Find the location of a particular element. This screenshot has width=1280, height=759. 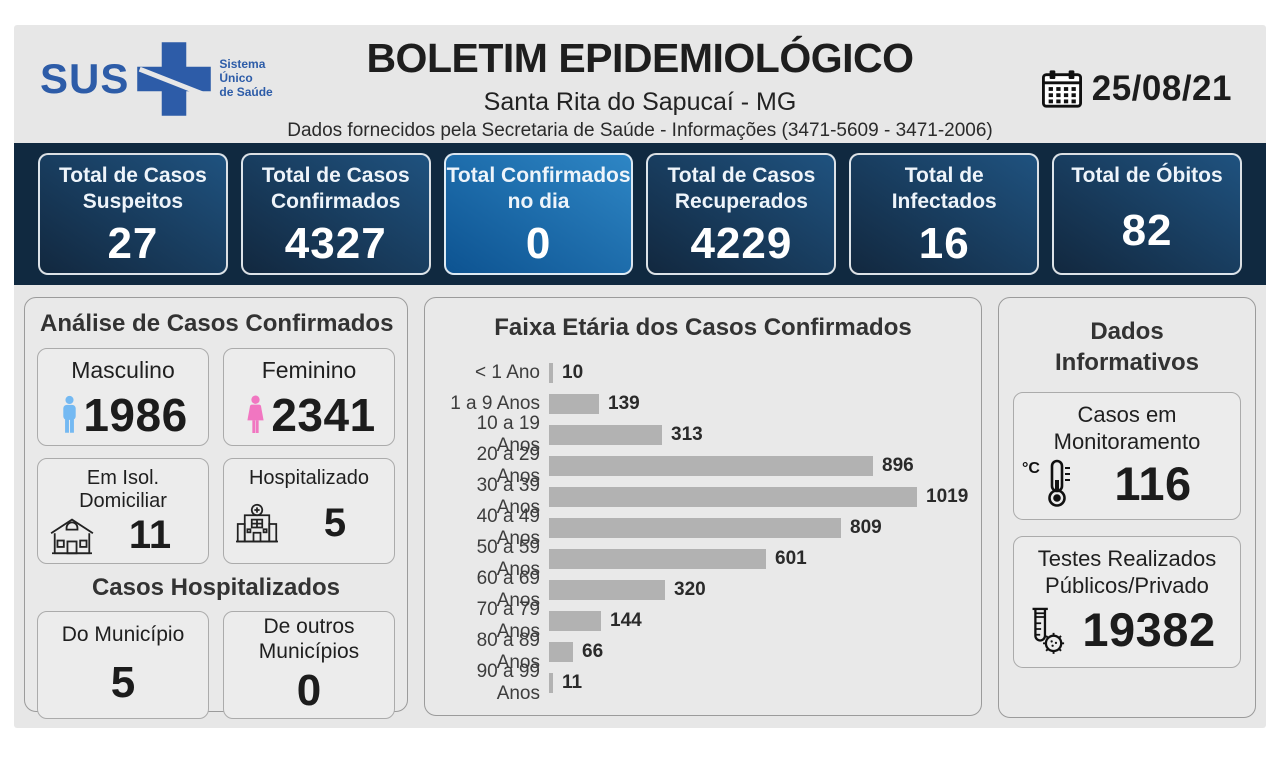

stat-label: Total de Óbitos is located at coordinates (1147, 175).